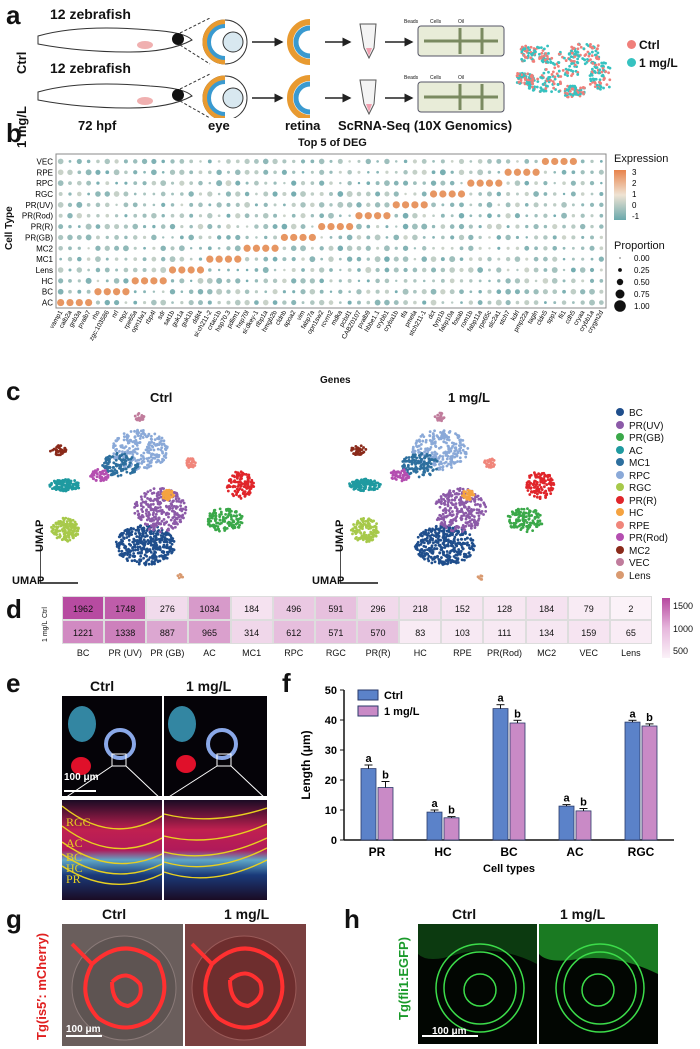  Describe the element at coordinates (620, 574) in the screenshot. I see `legend-dot-icon` at that location.